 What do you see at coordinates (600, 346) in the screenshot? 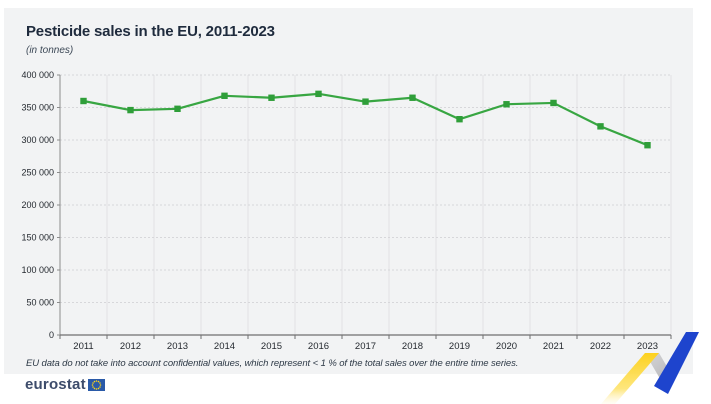
I see `x-tick-label: 2022` at bounding box center [600, 346].